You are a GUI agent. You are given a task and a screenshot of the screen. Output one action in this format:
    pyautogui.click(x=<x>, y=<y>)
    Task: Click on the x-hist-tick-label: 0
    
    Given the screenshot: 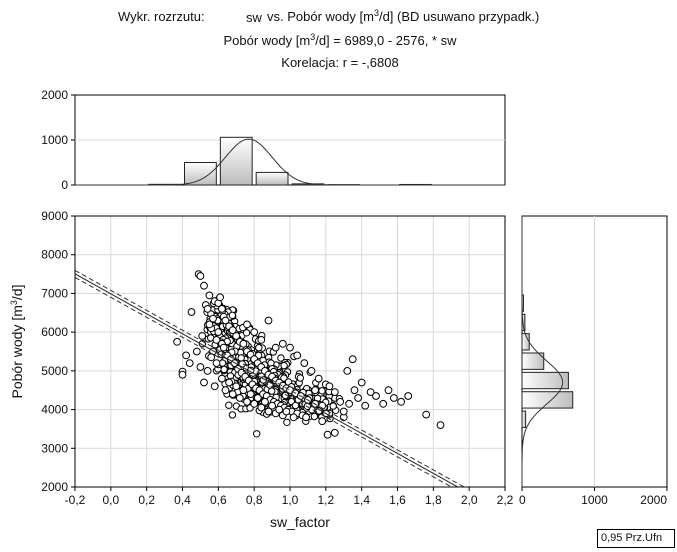 What is the action you would take?
    pyautogui.click(x=64, y=185)
    